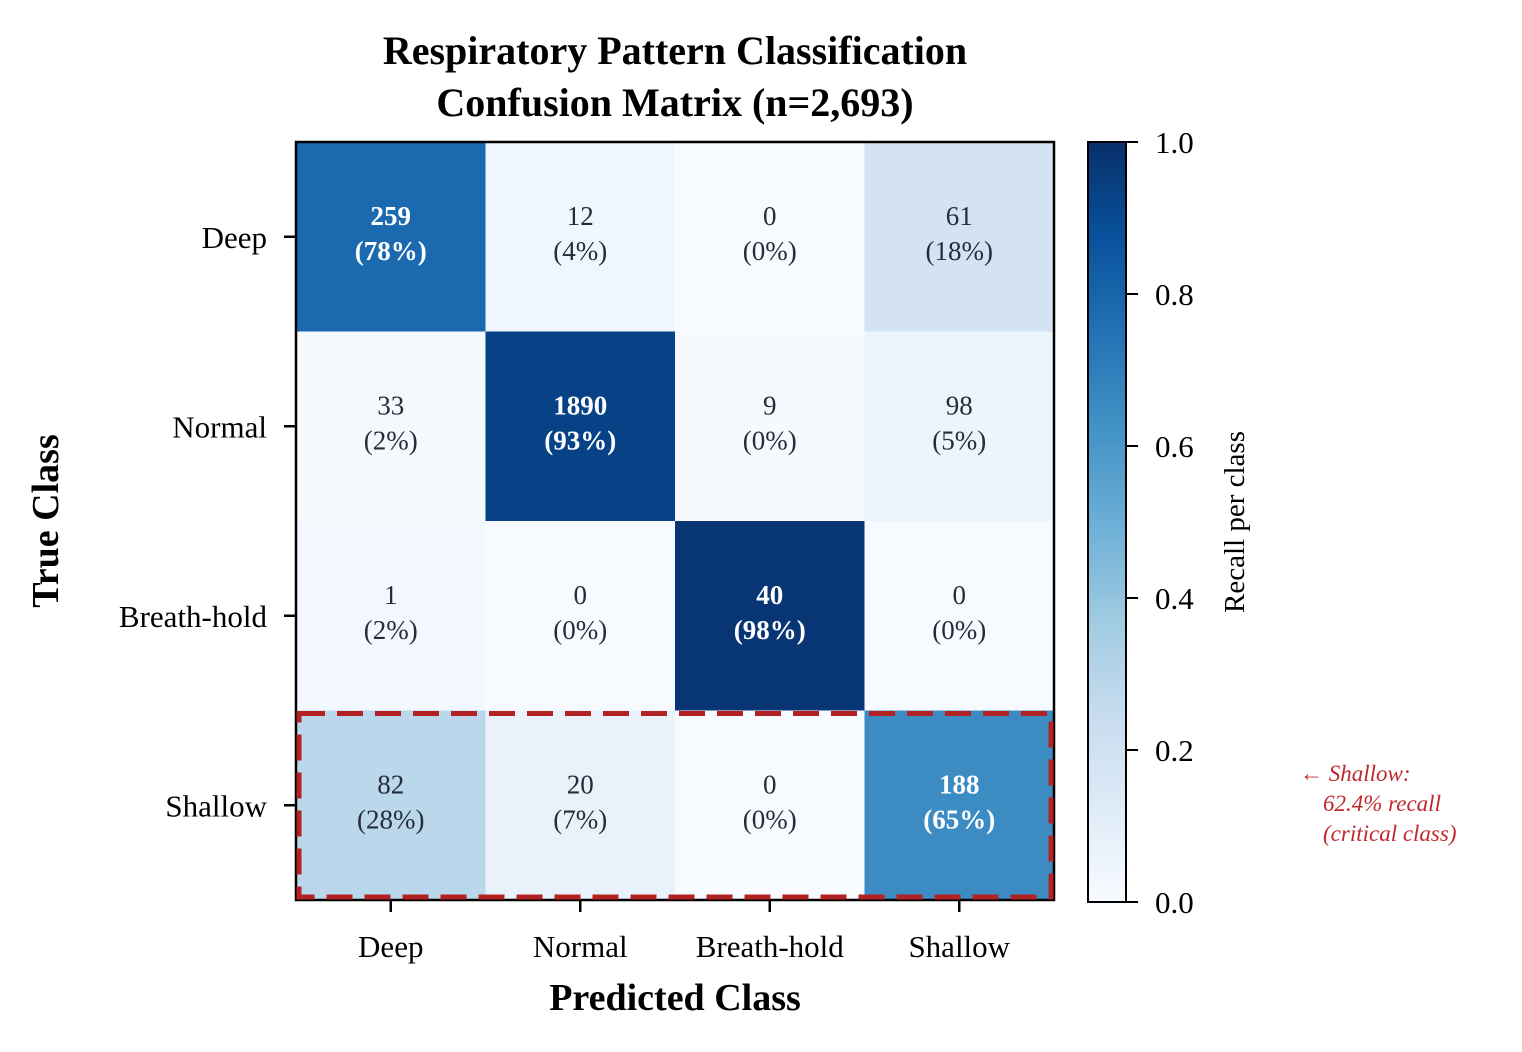  I want to click on y-tick-label: Normal, so click(219, 426).